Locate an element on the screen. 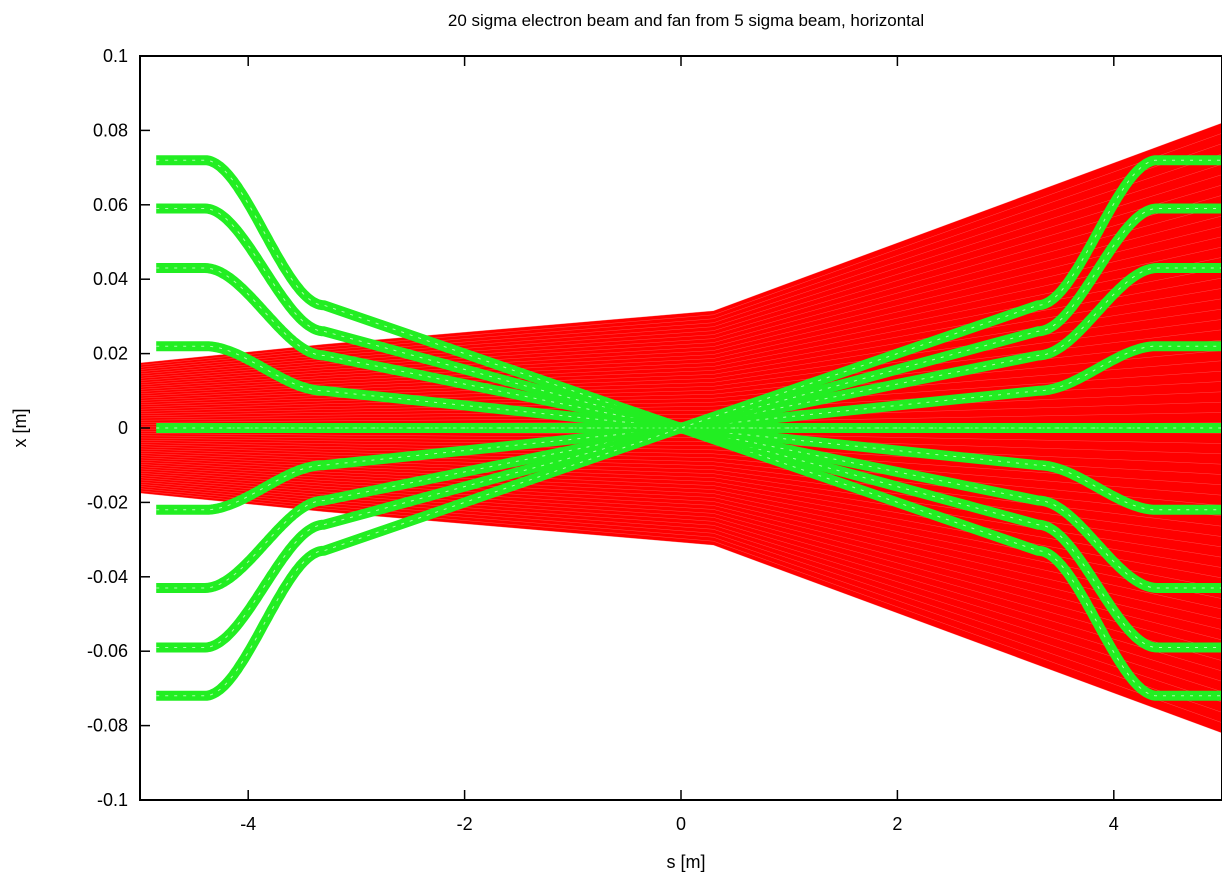 The height and width of the screenshot is (879, 1222). x-axis-label: s [m] is located at coordinates (686, 862).